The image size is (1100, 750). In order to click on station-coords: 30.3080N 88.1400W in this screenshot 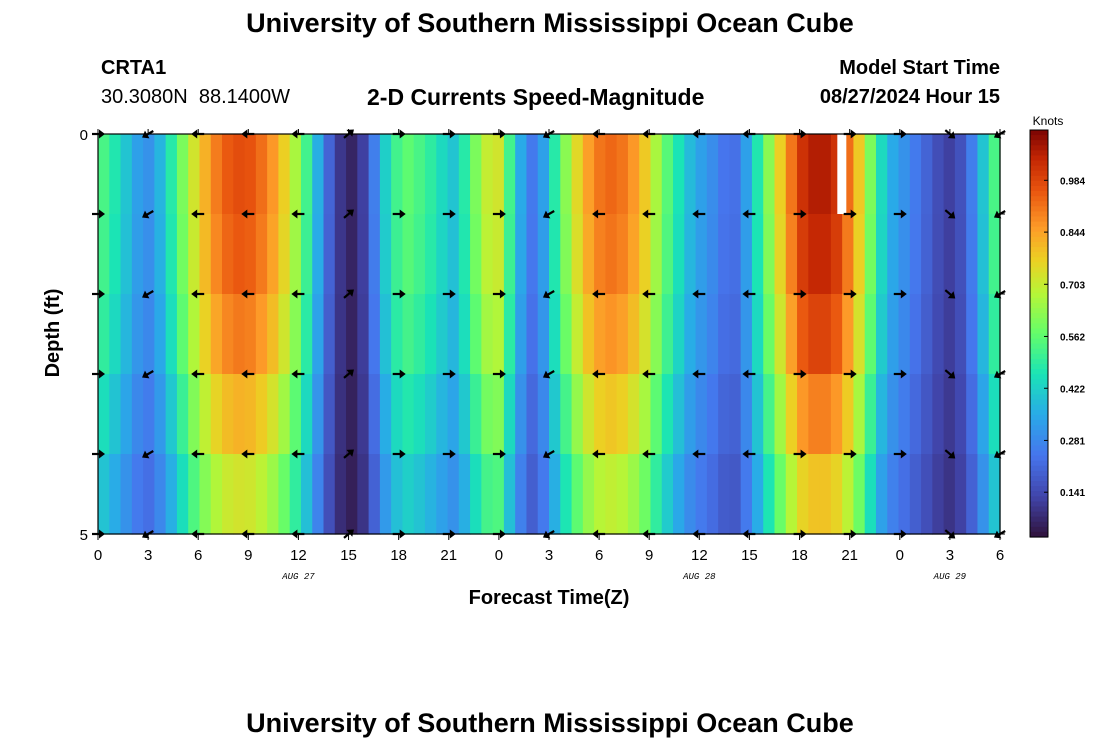, I will do `click(196, 97)`.